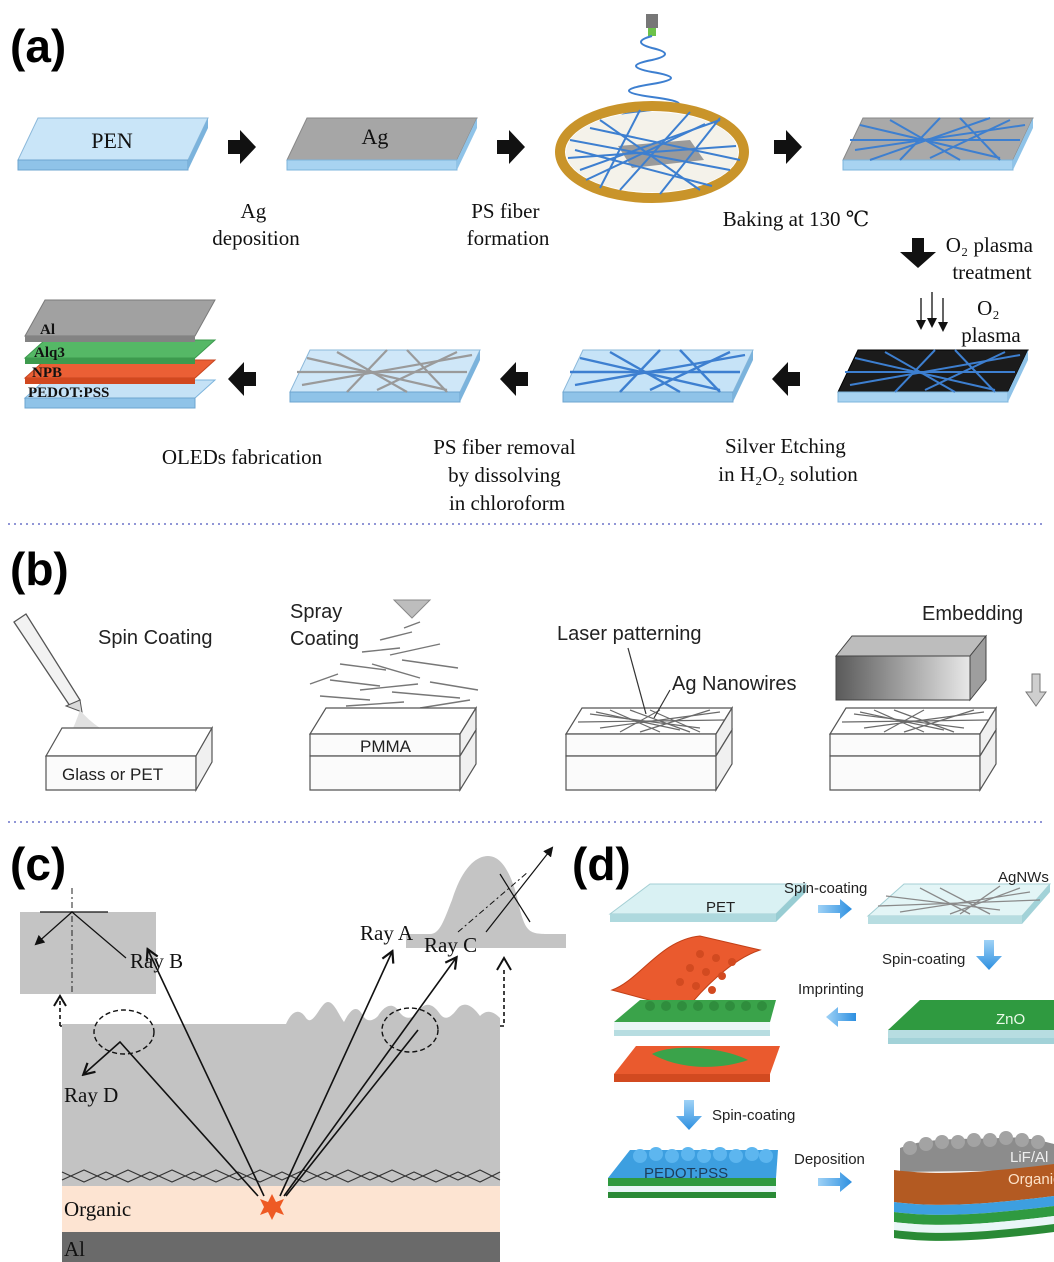  Describe the element at coordinates (923, 959) in the screenshot. I see `spin-coating-2-label: Spin-coating` at that location.